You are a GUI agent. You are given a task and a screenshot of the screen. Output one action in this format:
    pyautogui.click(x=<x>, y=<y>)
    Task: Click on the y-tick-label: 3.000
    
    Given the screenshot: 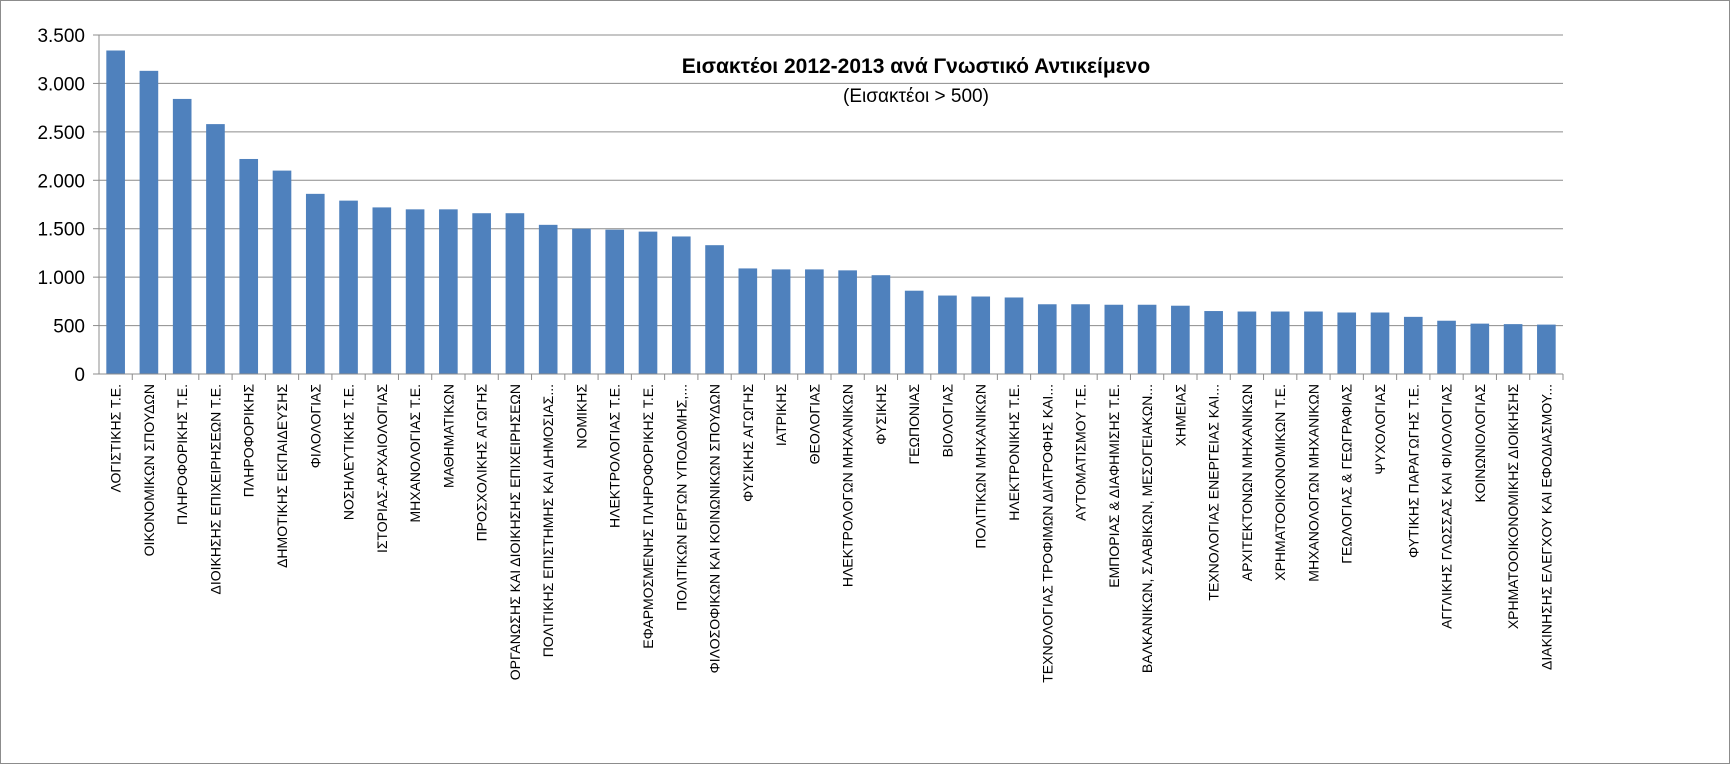 What is the action you would take?
    pyautogui.click(x=61, y=84)
    